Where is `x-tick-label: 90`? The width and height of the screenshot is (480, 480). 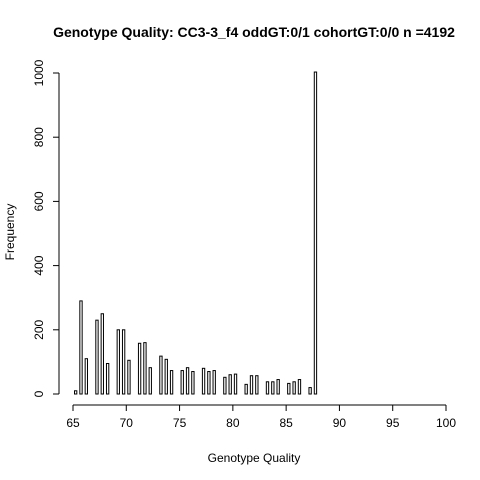
x-tick-label: 90 is located at coordinates (340, 423).